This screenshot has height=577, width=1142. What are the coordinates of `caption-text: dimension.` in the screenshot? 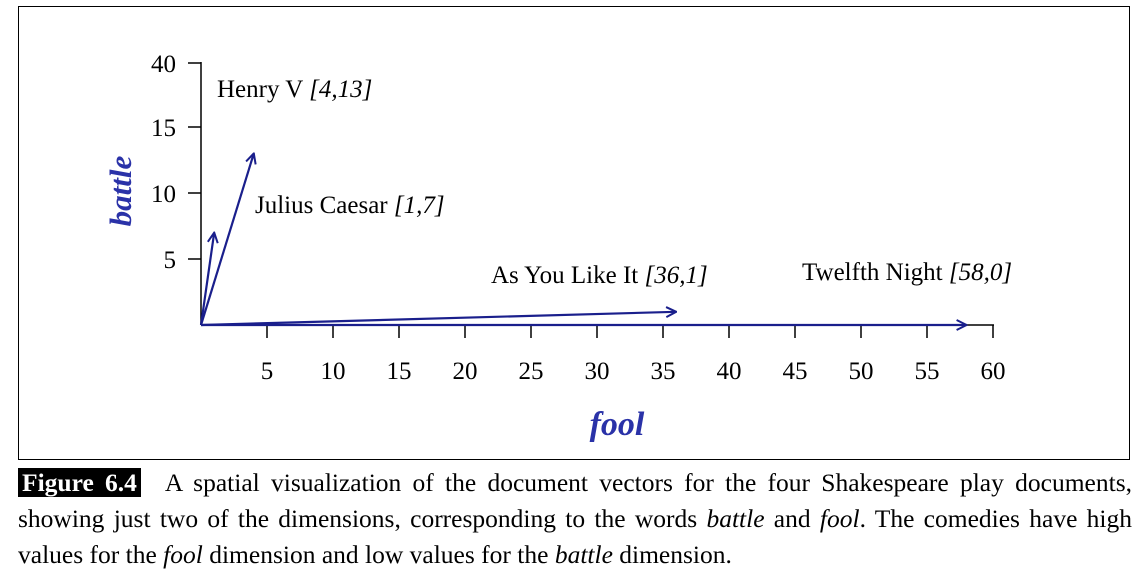 It's located at (672, 554).